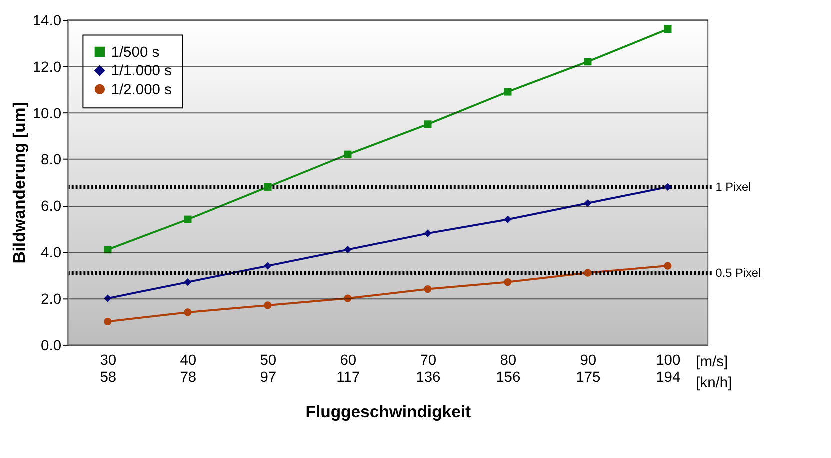  What do you see at coordinates (348, 369) in the screenshot?
I see `x-tick-label: 60 117` at bounding box center [348, 369].